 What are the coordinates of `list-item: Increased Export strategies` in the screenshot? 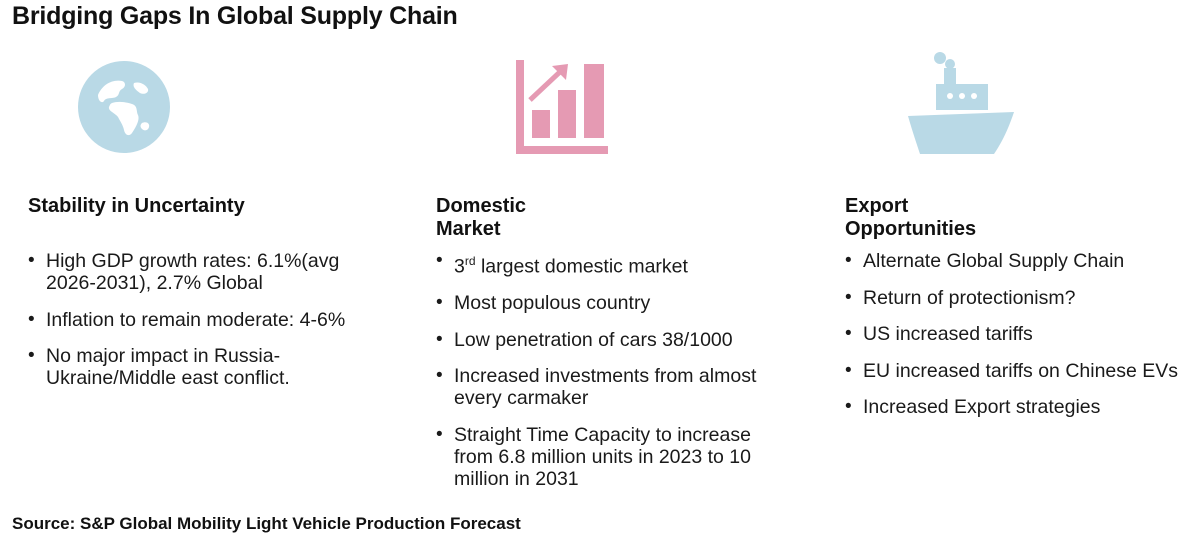 It's located at (1015, 407).